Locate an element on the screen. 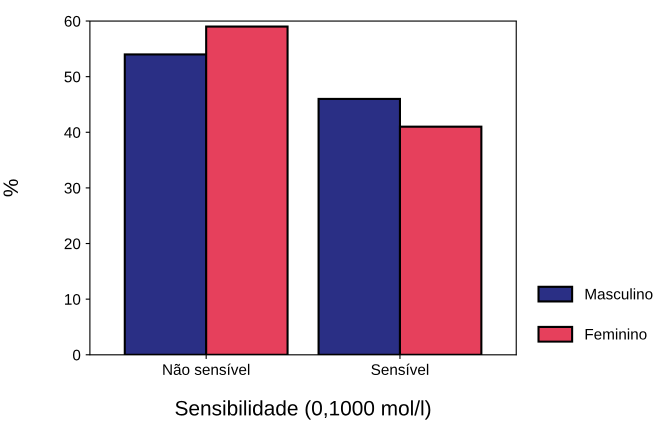  x-tick-label: Sensível is located at coordinates (399, 370).